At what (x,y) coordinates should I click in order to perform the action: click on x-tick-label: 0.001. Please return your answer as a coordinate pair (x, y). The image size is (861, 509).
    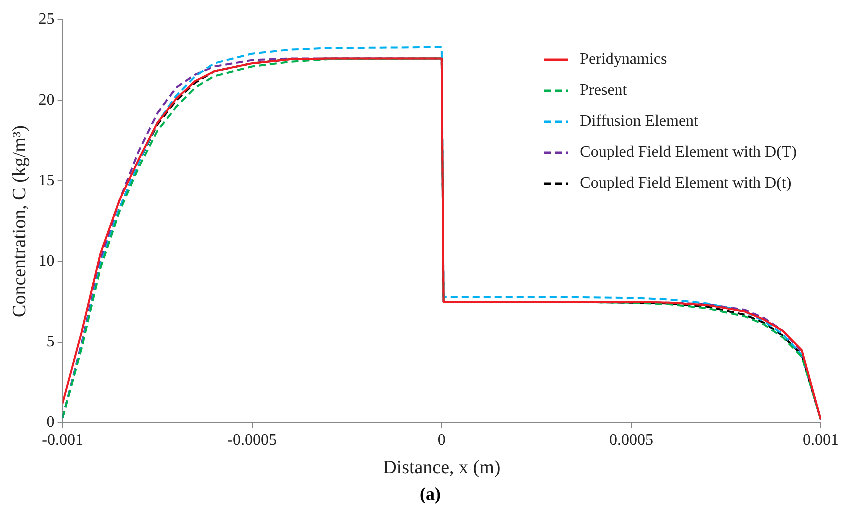
    Looking at the image, I should click on (821, 440).